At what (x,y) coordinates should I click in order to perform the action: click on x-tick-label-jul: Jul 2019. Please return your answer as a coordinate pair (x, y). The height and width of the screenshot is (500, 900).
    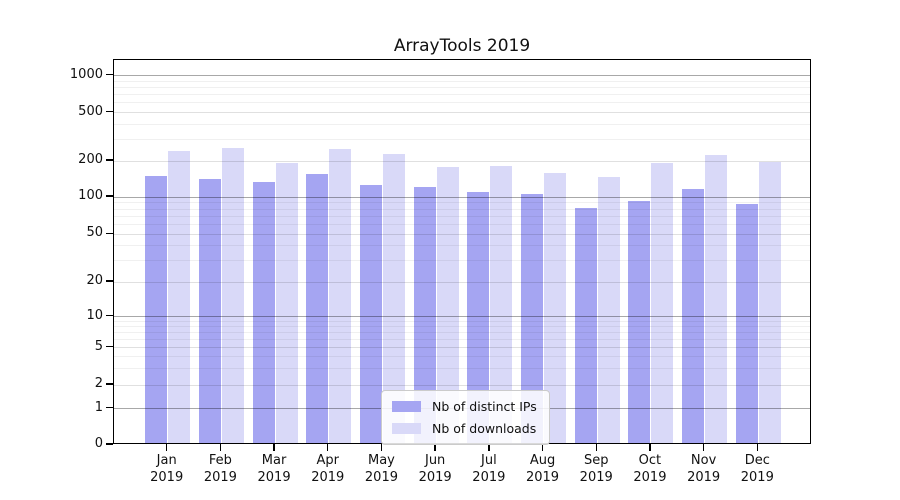
    Looking at the image, I should click on (489, 469).